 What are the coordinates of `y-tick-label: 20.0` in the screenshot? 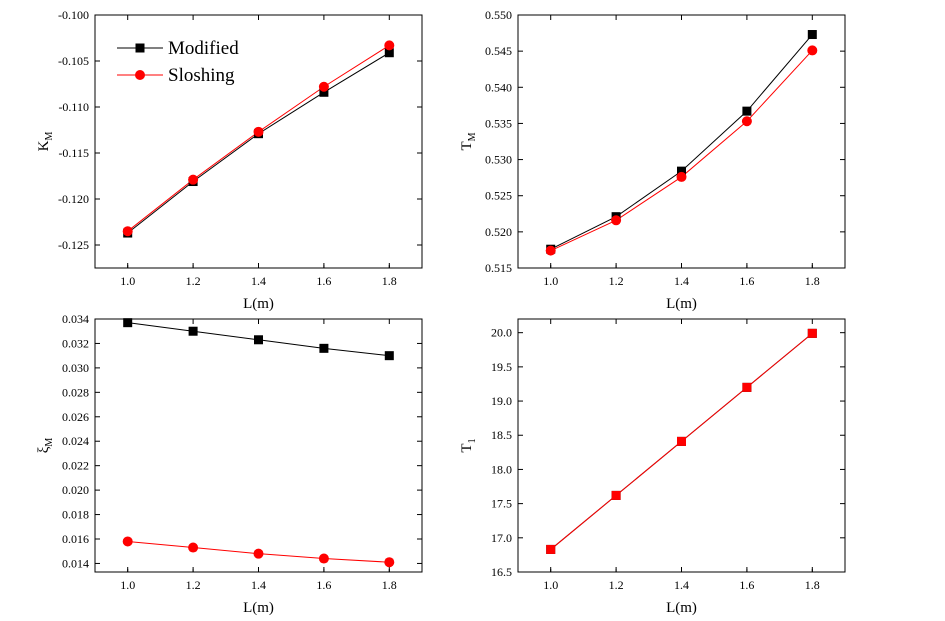 It's located at (501, 333).